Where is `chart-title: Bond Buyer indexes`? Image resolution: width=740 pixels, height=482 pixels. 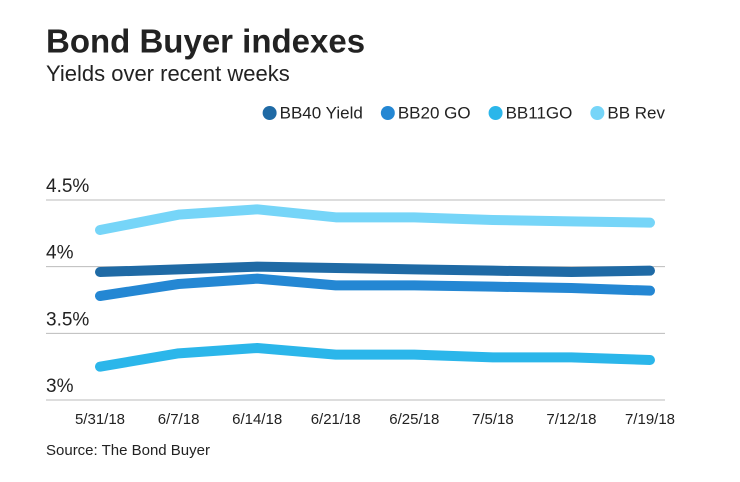 chart-title: Bond Buyer indexes is located at coordinates (205, 41).